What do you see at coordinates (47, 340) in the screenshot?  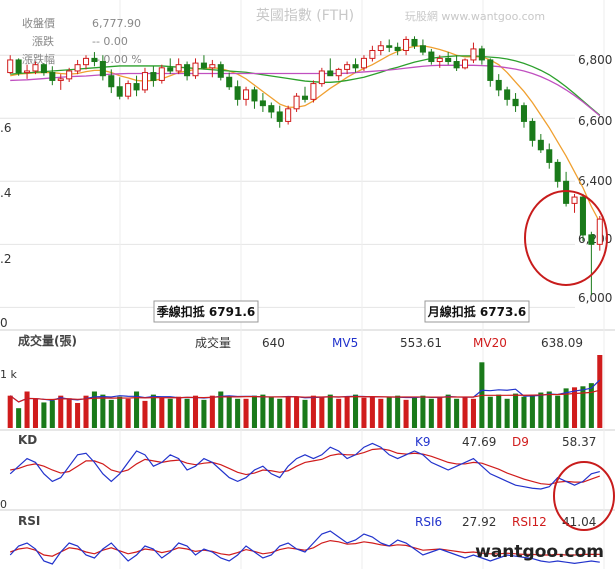 I see `volume-title: 成交量(張)` at bounding box center [47, 340].